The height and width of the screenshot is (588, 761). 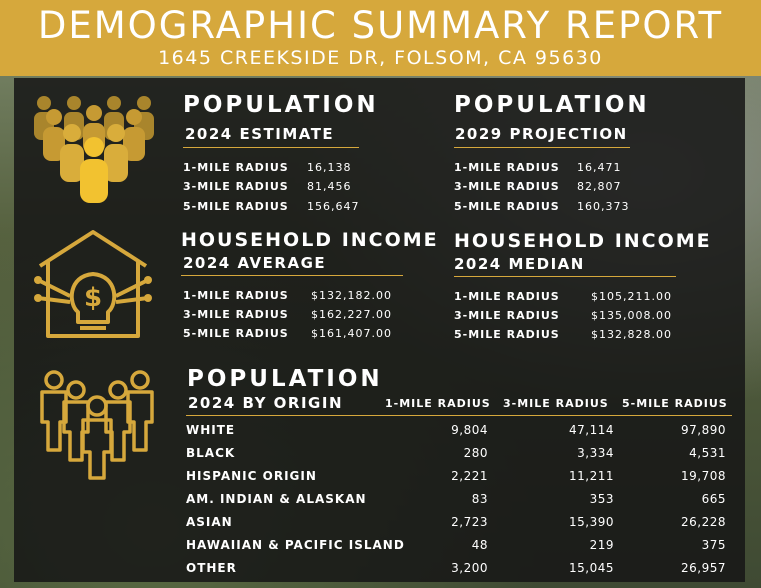 I want to click on origin-row-value-1: 3,200, so click(x=469, y=568).